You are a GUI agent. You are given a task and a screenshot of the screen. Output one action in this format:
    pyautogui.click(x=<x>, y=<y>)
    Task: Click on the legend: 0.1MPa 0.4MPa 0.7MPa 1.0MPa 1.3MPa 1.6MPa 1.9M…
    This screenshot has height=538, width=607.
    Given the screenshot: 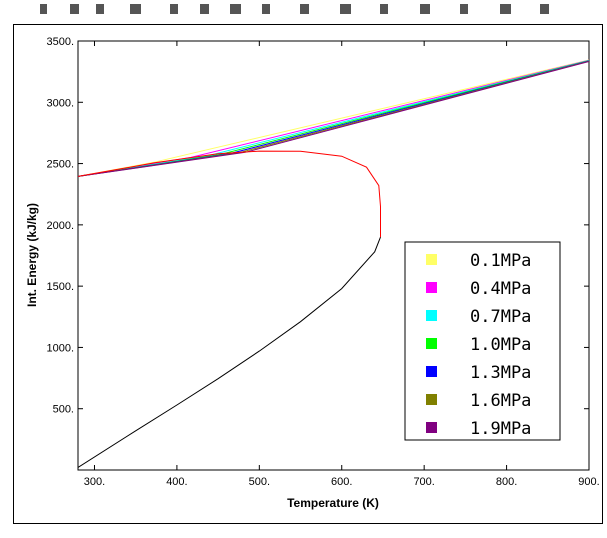 What is the action you would take?
    pyautogui.click(x=482, y=341)
    